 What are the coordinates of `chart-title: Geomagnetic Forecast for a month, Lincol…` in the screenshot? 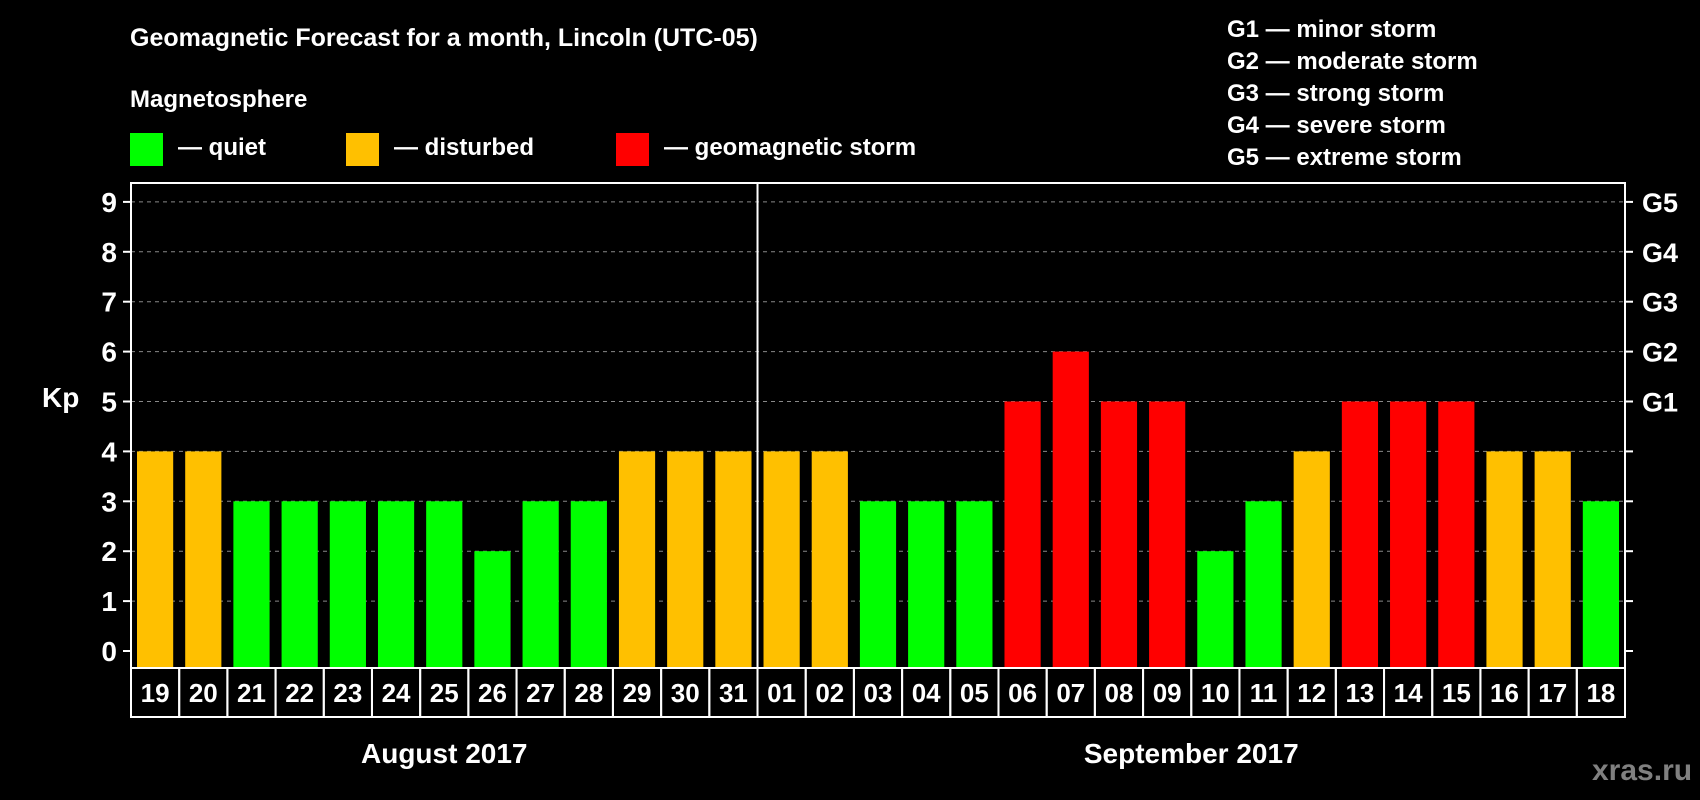 It's located at (444, 38).